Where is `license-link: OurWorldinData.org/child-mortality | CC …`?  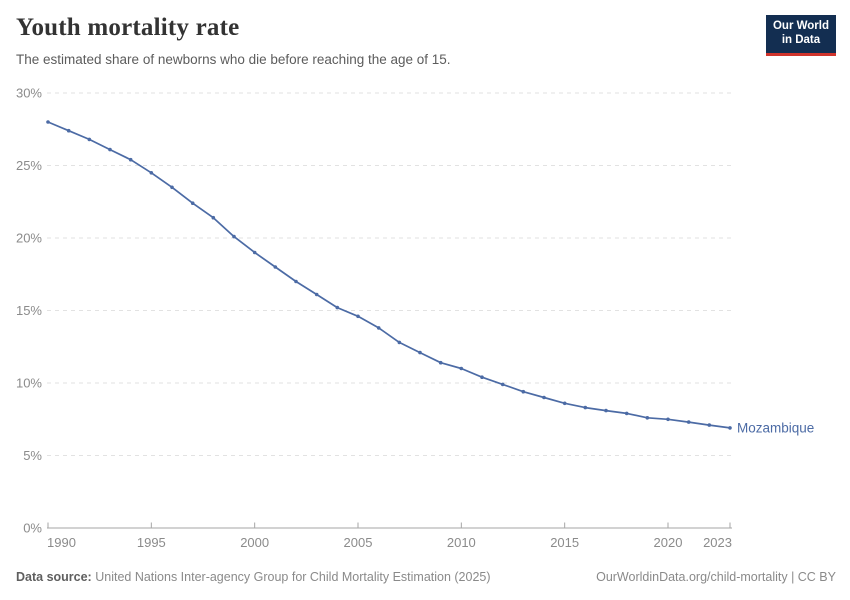 license-link: OurWorldinData.org/child-mortality | CC … is located at coordinates (716, 577).